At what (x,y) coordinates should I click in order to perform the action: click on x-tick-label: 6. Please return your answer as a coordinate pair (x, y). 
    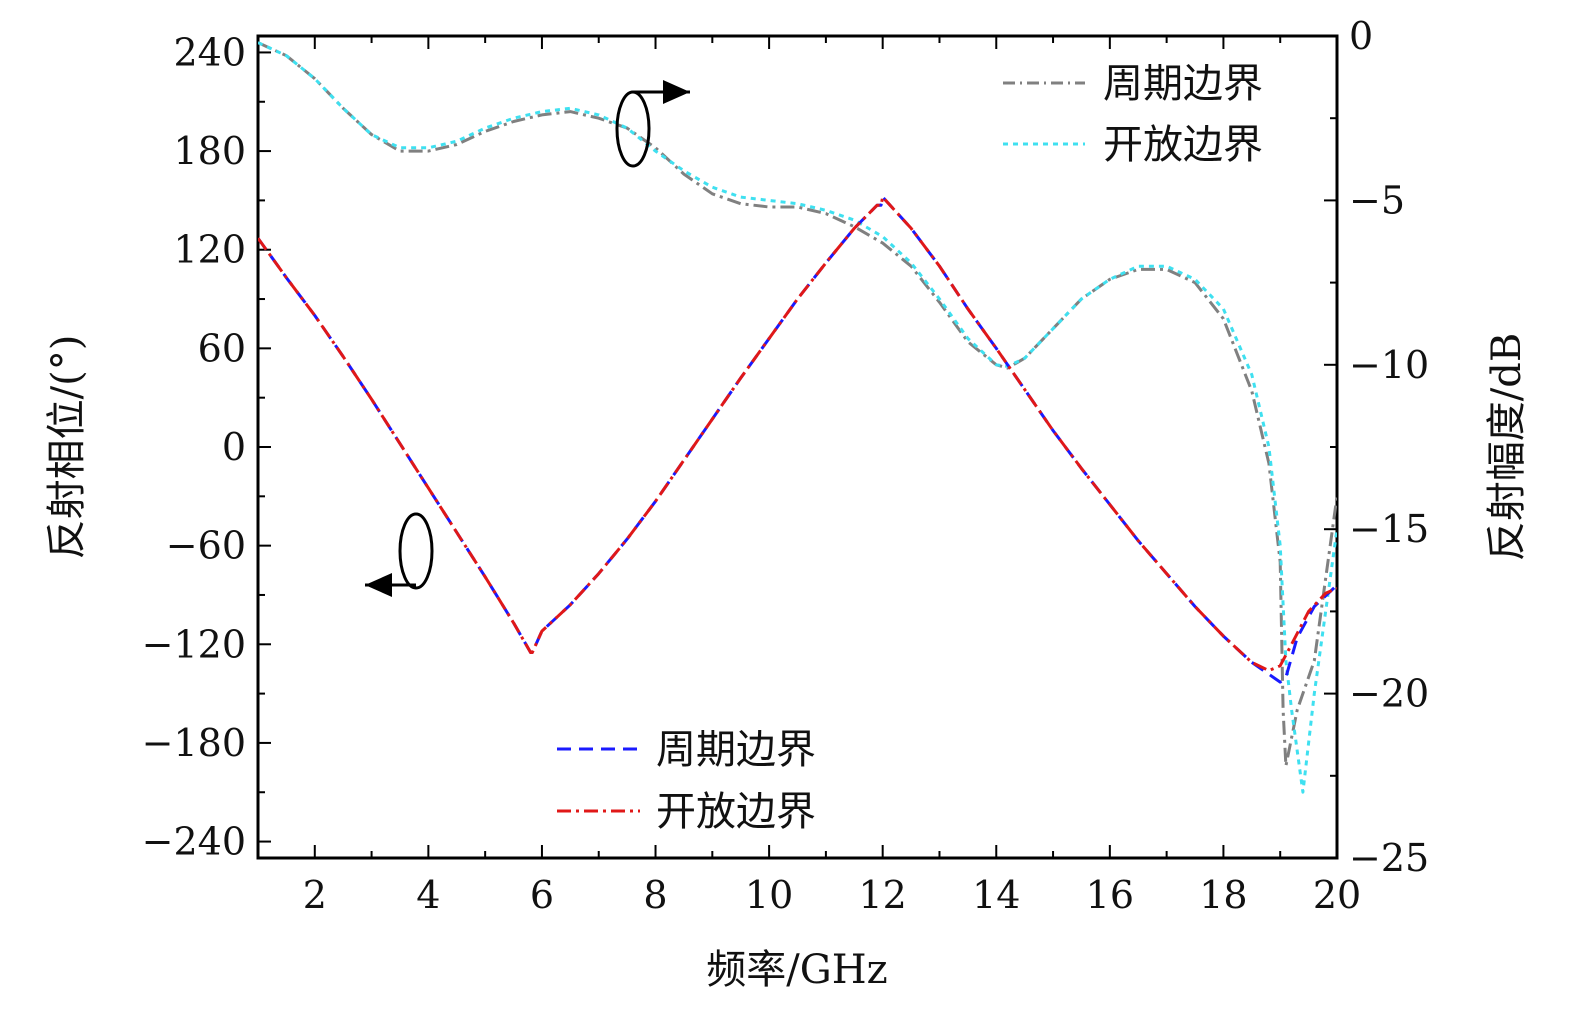
    Looking at the image, I should click on (542, 895).